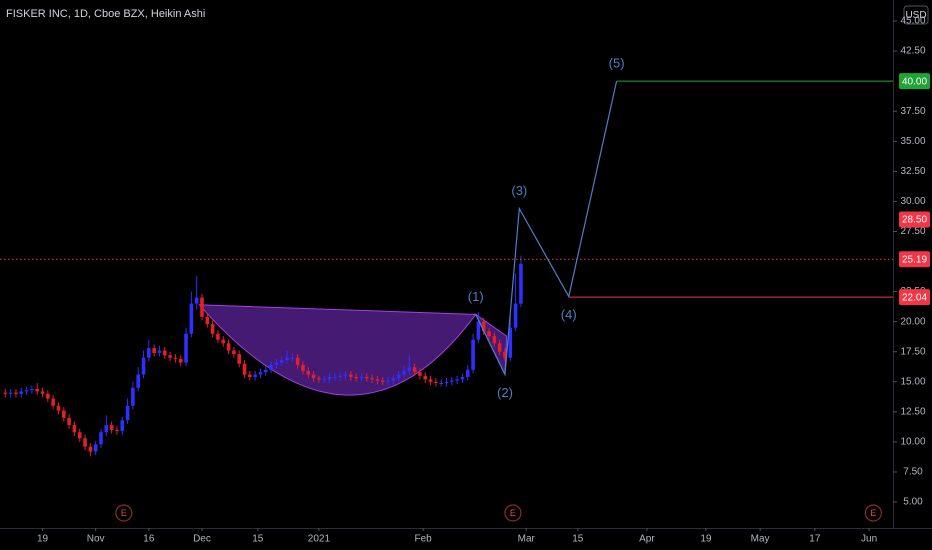 The width and height of the screenshot is (932, 550). I want to click on wave-label: (3), so click(519, 190).